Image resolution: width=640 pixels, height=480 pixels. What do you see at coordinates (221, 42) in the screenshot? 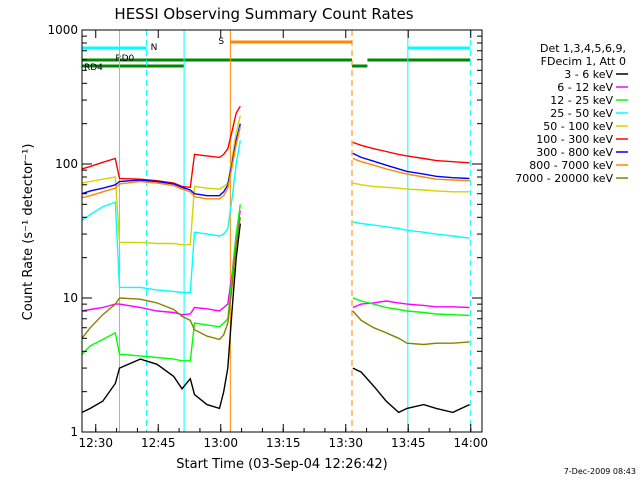
I see `flag-label-s: S` at bounding box center [221, 42].